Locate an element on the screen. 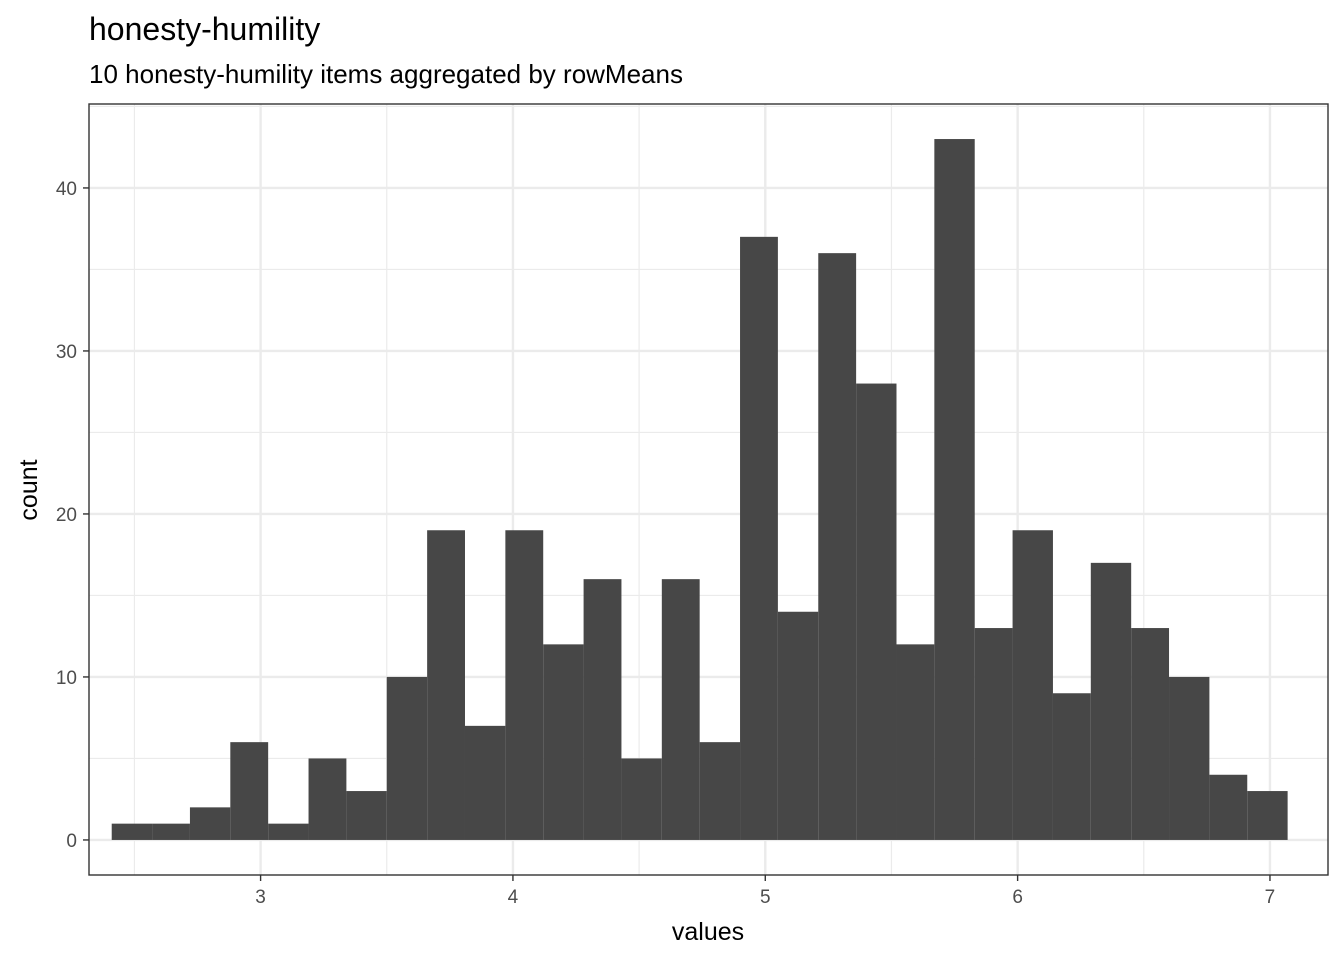 This screenshot has width=1344, height=960. x-tick-label: 7 is located at coordinates (1270, 897).